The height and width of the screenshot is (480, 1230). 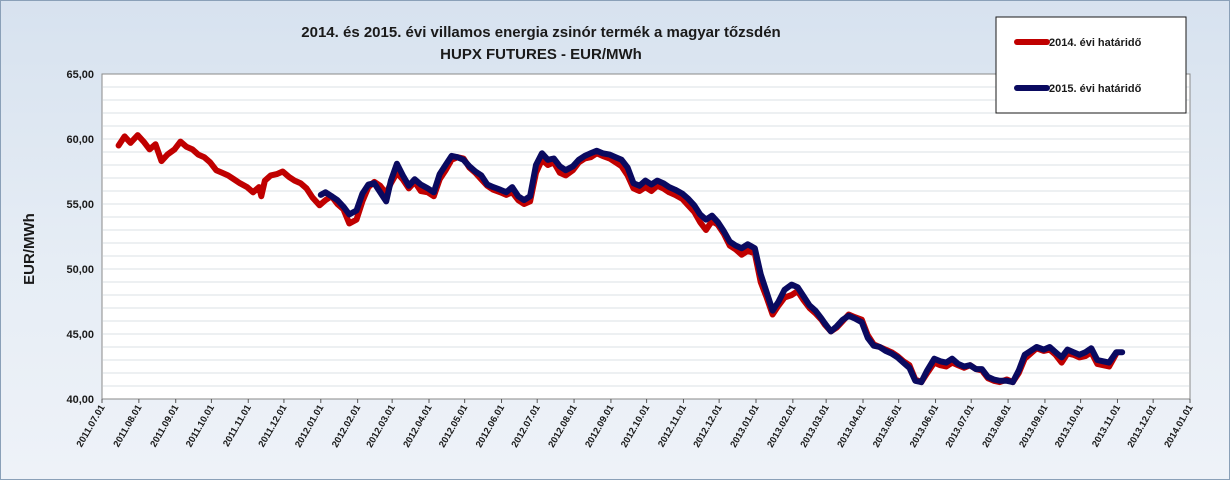 I want to click on x-tick-label: 2013.07.01, so click(x=961, y=425).